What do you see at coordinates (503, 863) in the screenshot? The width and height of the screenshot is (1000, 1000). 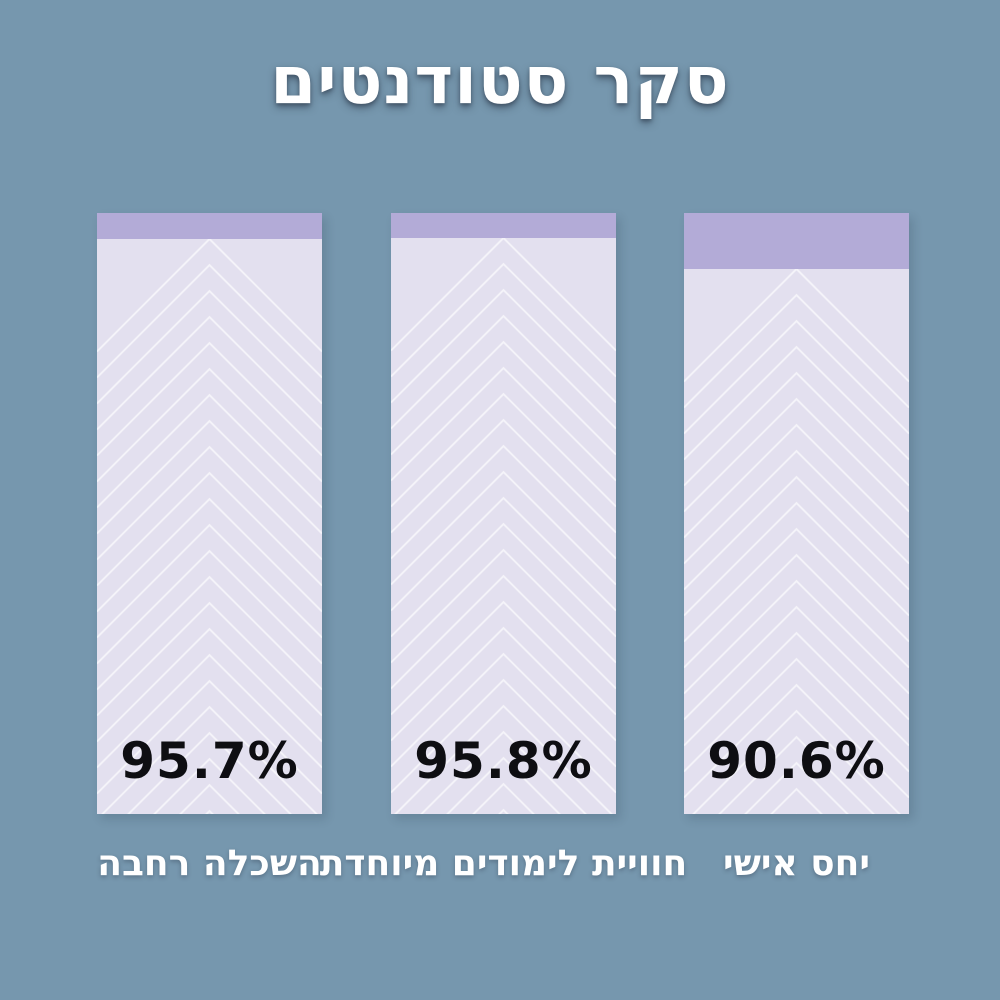 I see `bar-category-label: חוויית לימודים מיוחדת` at bounding box center [503, 863].